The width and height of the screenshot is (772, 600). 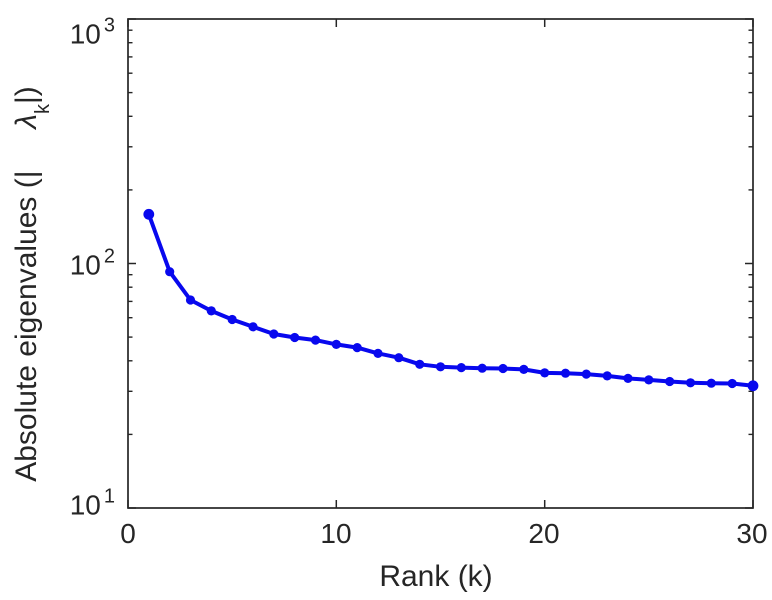 I want to click on y-tick-label-100: 10 2, so click(x=92, y=264).